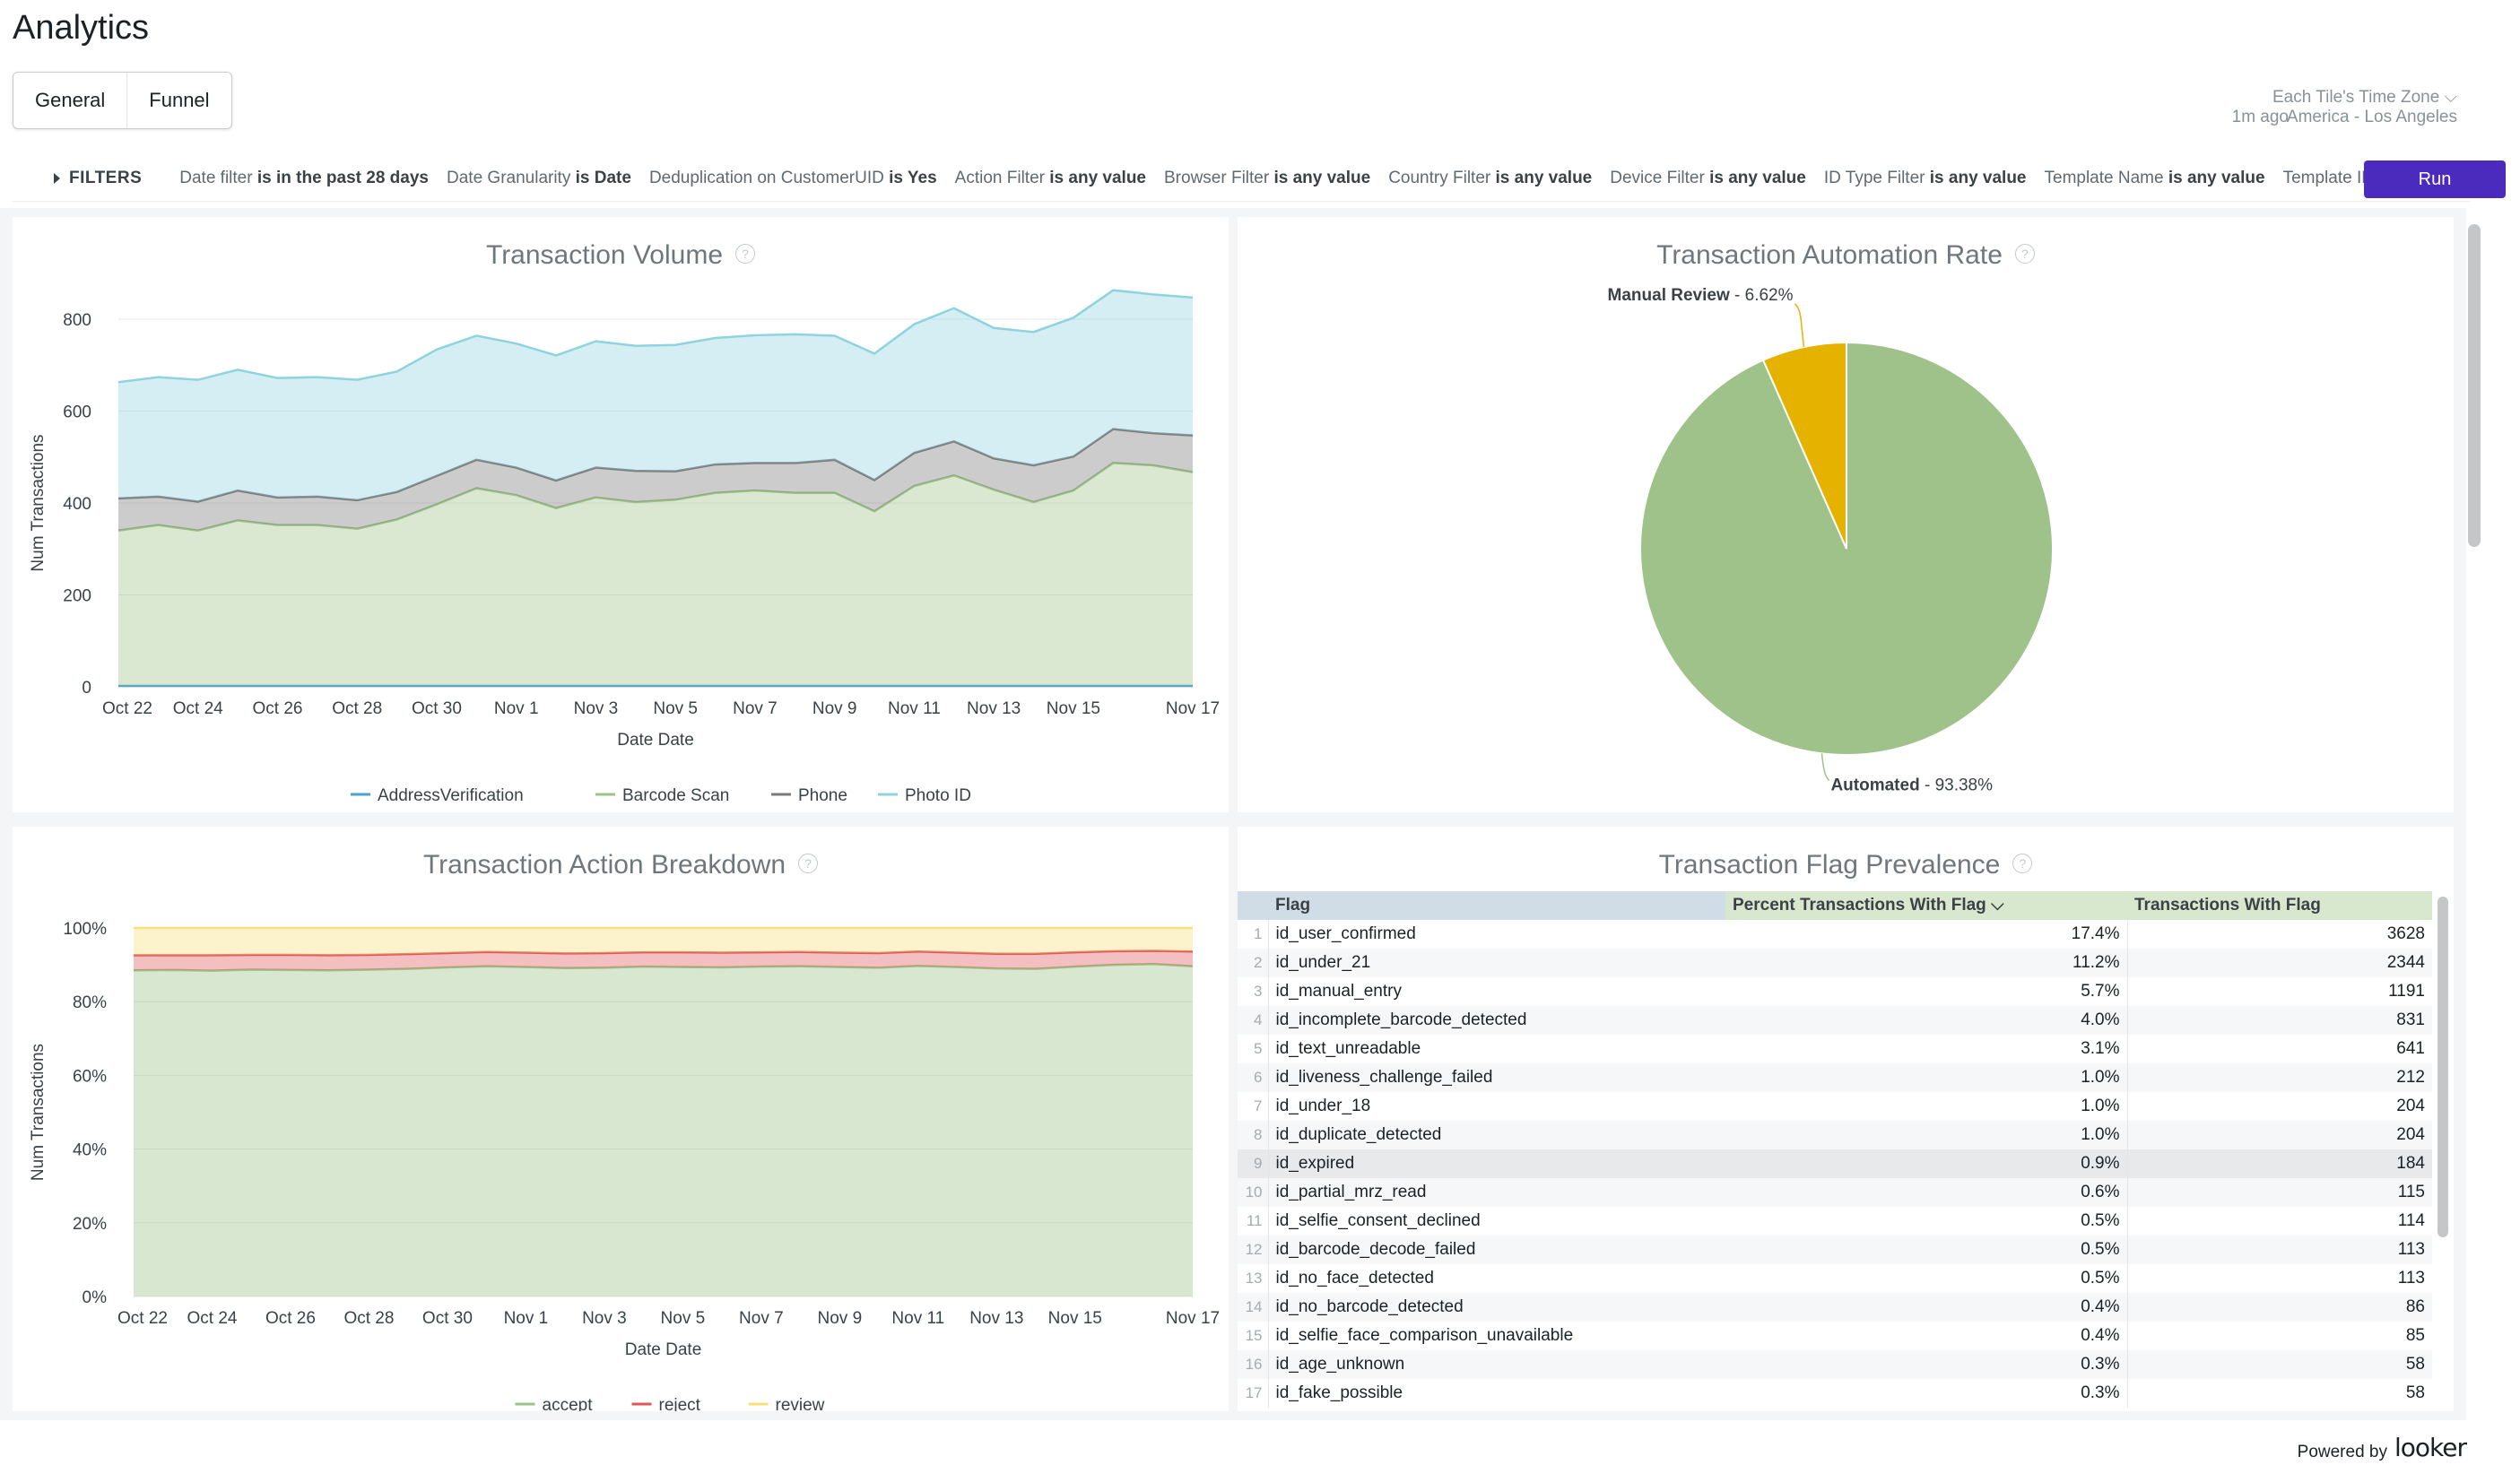 The height and width of the screenshot is (1474, 2520). I want to click on filter-name: Browser Filter, so click(1217, 178).